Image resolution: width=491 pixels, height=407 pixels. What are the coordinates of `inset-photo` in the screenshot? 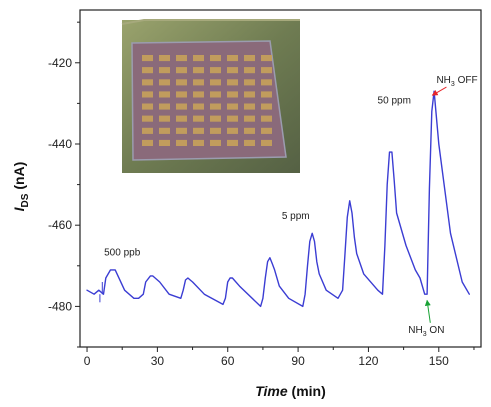 It's located at (210, 96).